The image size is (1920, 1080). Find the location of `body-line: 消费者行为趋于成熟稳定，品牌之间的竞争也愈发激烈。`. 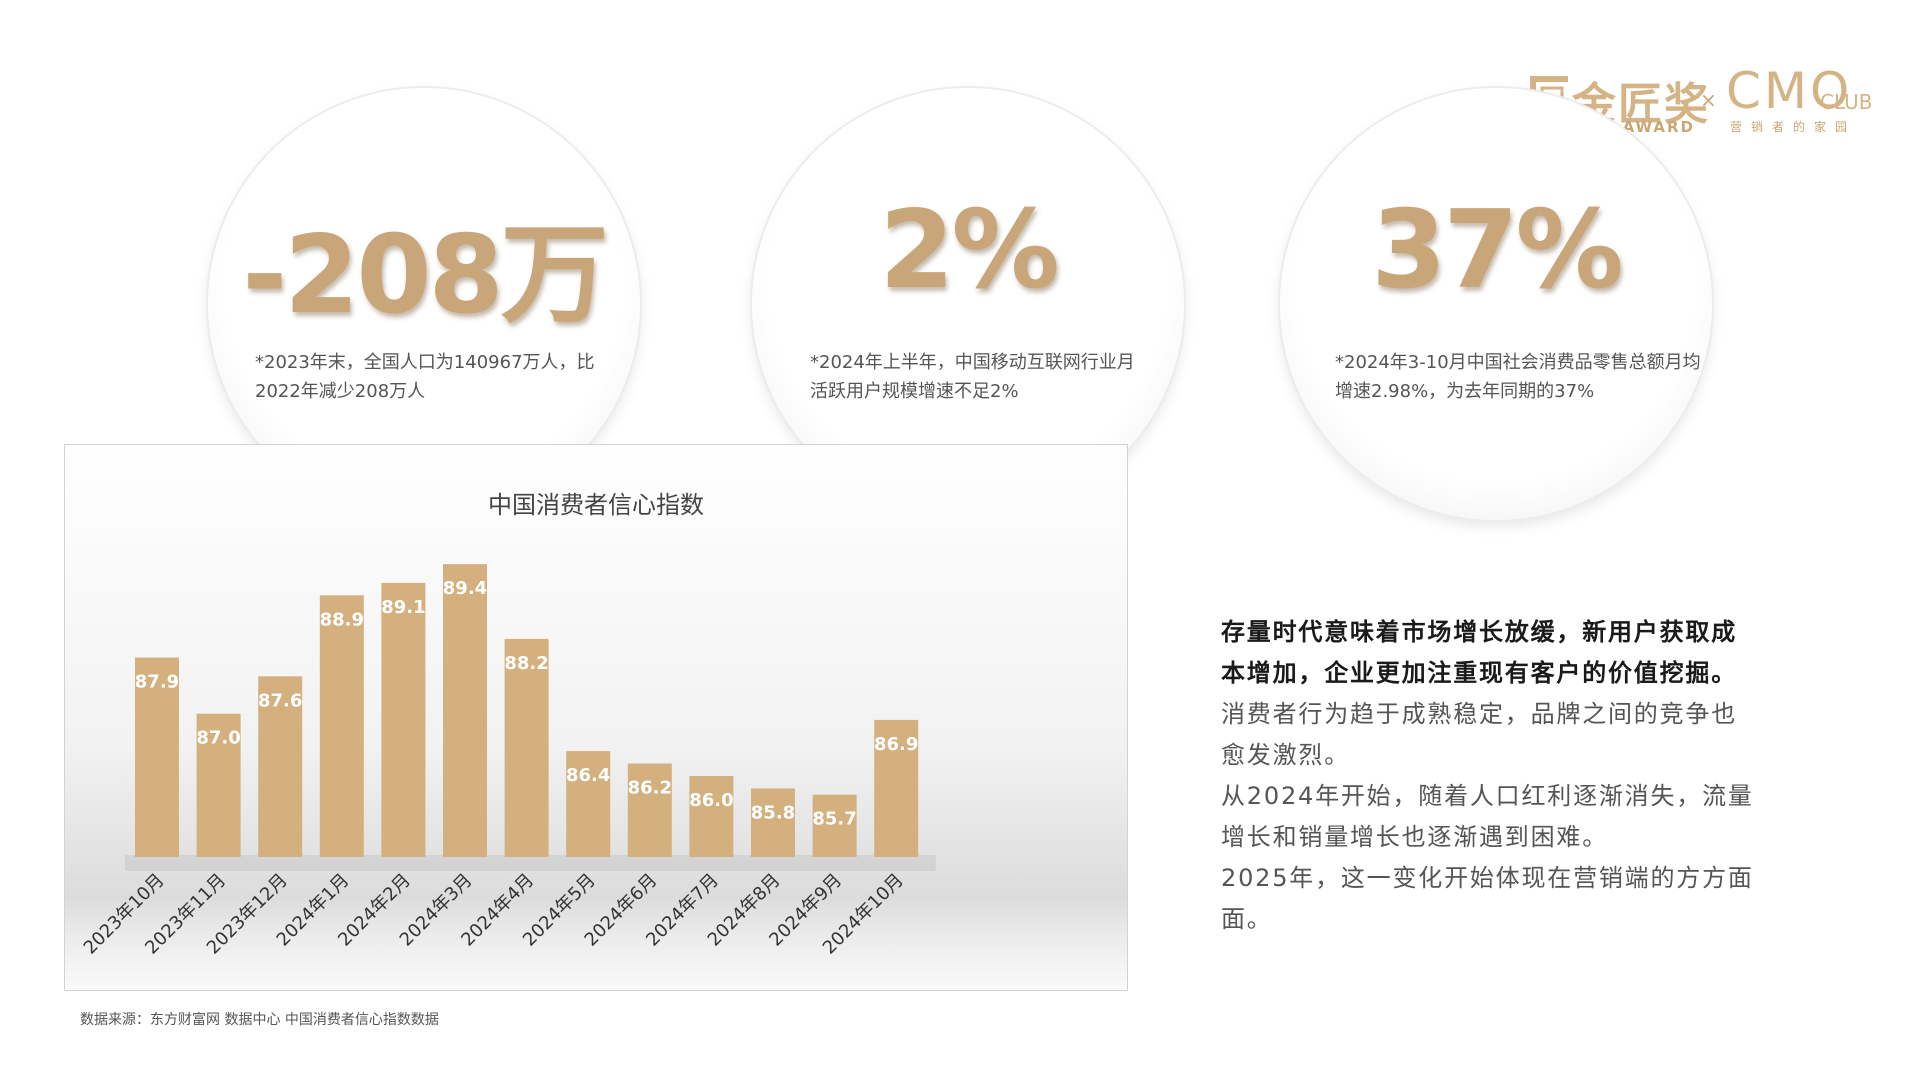

body-line: 消费者行为趋于成熟稳定，品牌之间的竞争也愈发激烈。 is located at coordinates (1479, 734).